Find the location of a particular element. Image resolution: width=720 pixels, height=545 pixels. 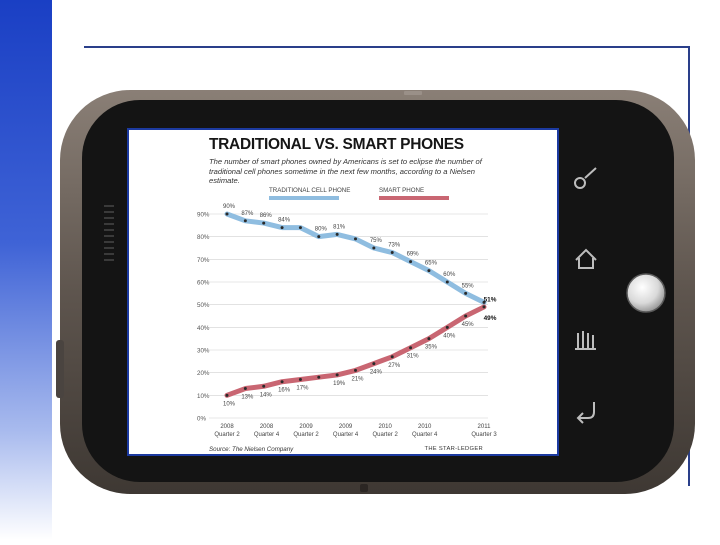

y-tick-label: 10% is located at coordinates (203, 396).